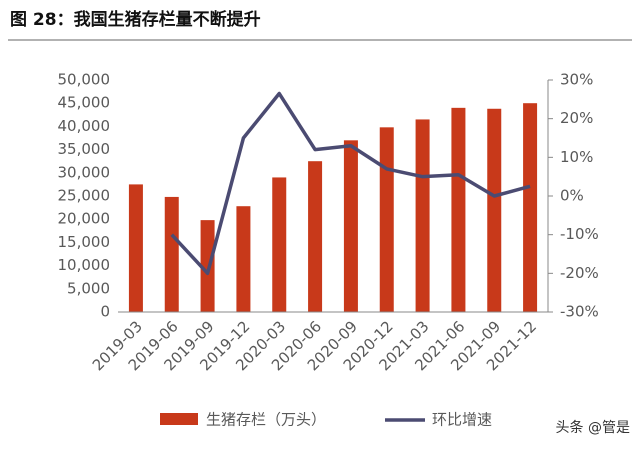  What do you see at coordinates (179, 419) in the screenshot?
I see `legend-swatch` at bounding box center [179, 419].